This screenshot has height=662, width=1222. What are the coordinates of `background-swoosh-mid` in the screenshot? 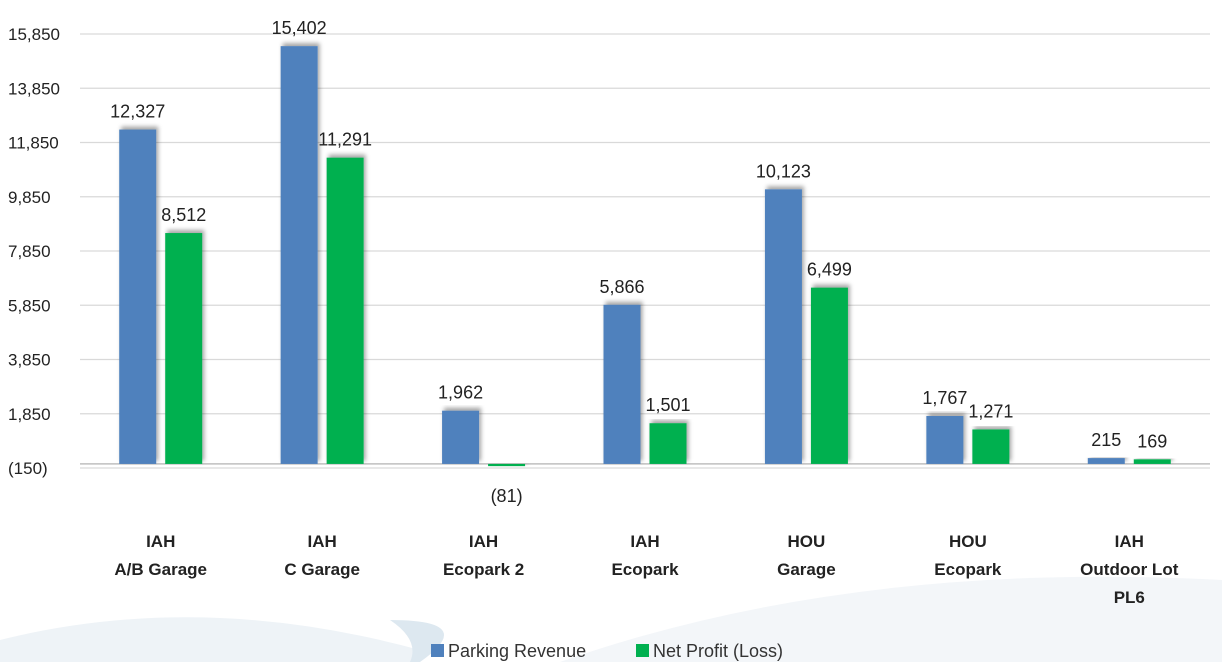 It's located at (417, 641).